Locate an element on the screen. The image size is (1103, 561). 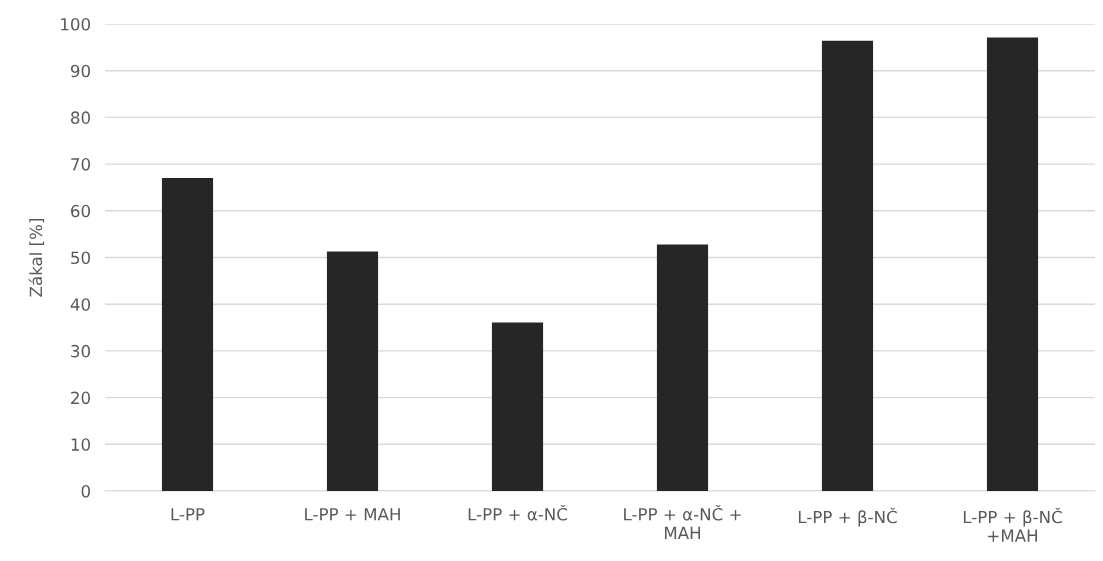
x-tick-label: L-PP + β-NČ +MAH is located at coordinates (1012, 524).